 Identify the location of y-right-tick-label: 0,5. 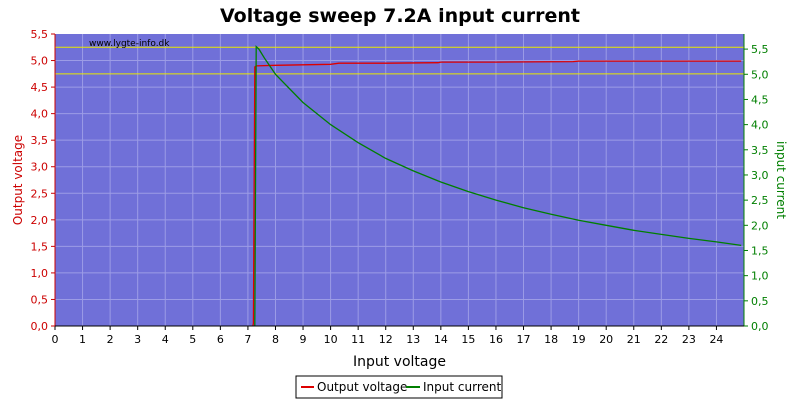
(760, 301).